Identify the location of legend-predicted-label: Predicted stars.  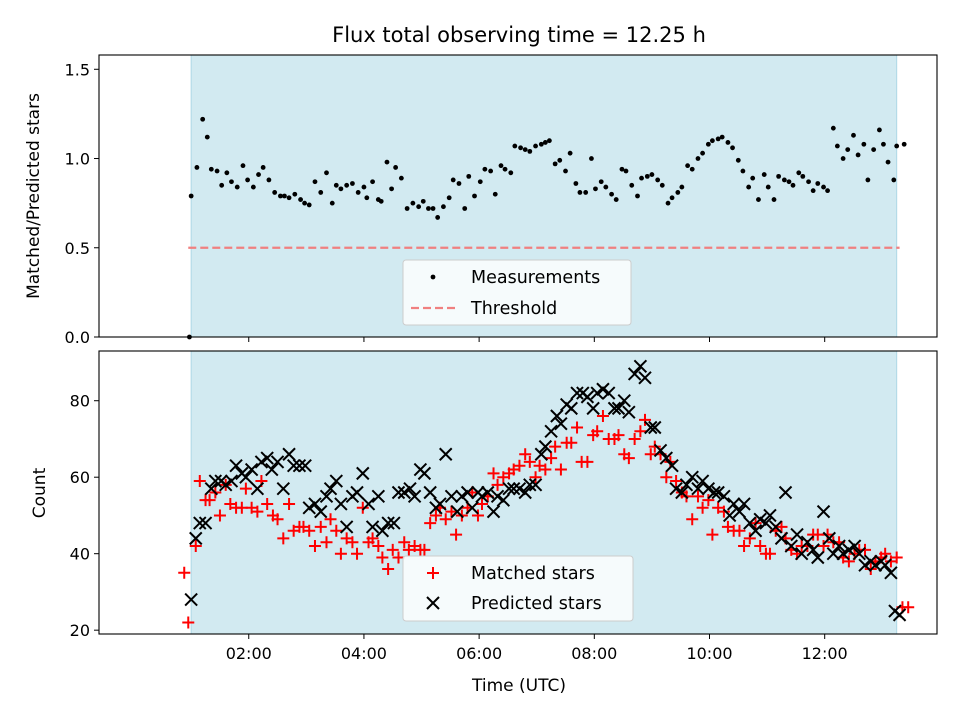
(536, 604).